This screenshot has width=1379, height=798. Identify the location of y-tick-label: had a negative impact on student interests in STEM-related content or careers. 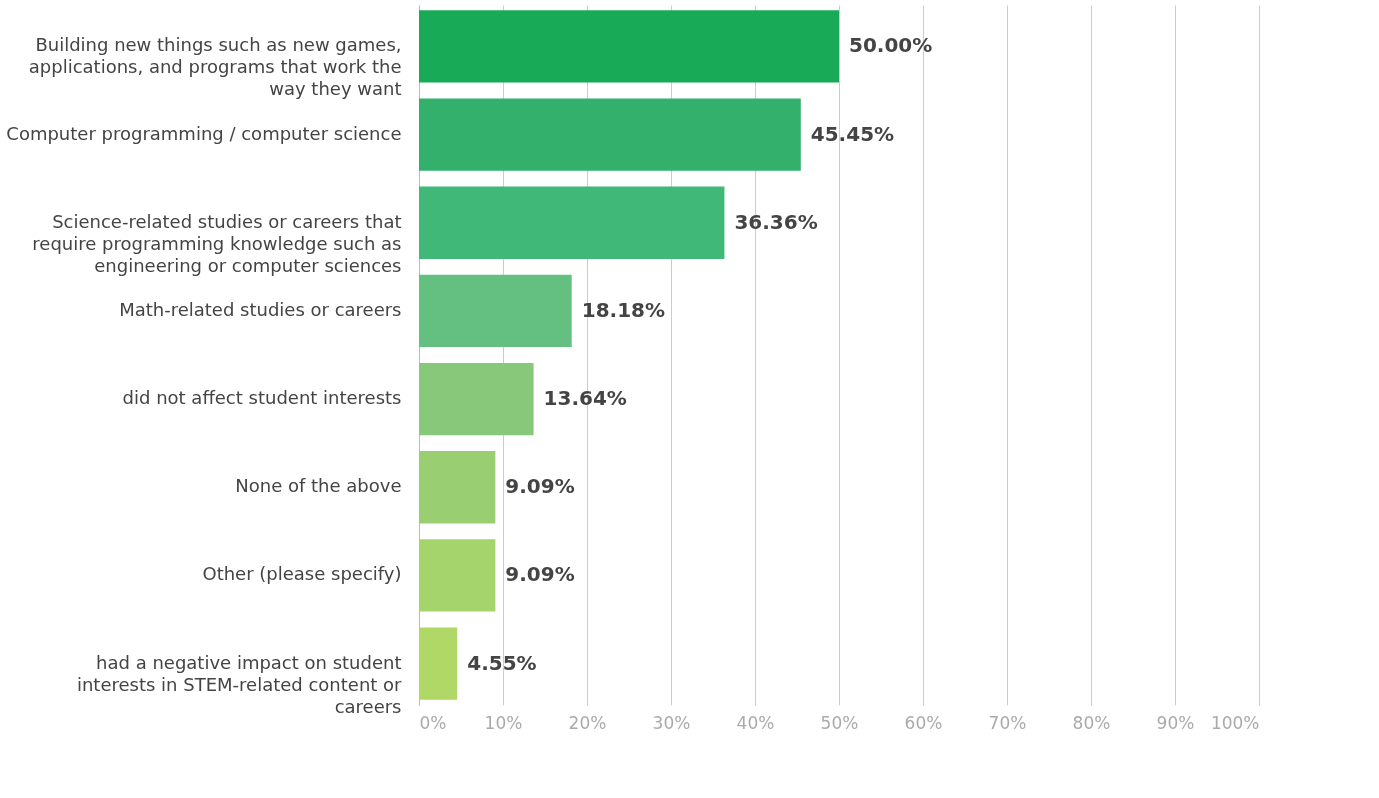
(239, 684).